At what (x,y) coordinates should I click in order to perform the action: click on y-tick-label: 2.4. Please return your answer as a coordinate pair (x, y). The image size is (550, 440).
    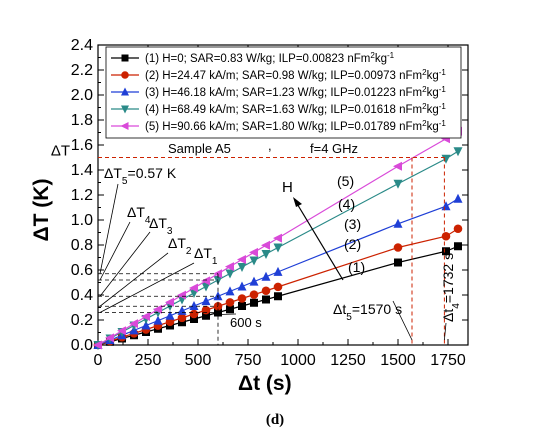
    Looking at the image, I should click on (82, 45).